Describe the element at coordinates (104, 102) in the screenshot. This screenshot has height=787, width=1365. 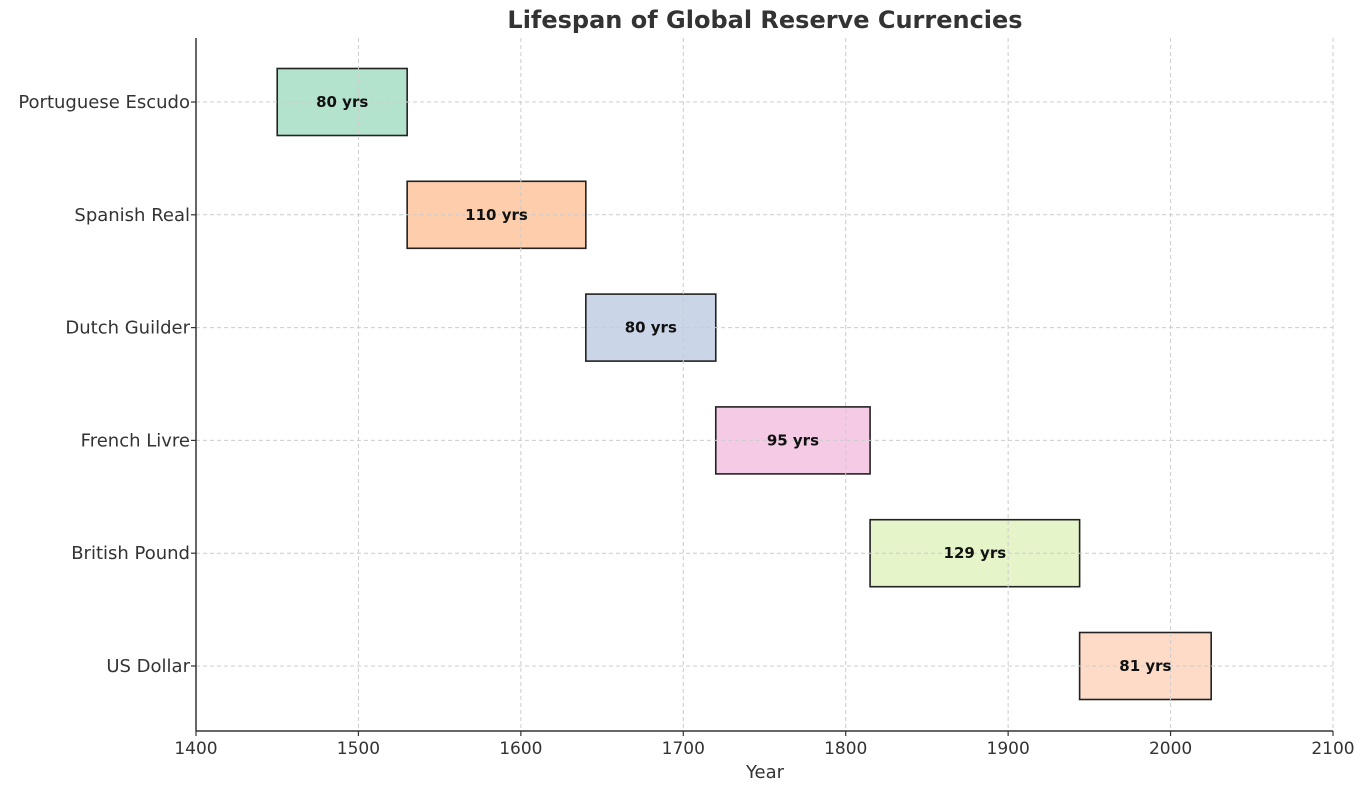
I see `y-tick-label: Portuguese Escudo` at that location.